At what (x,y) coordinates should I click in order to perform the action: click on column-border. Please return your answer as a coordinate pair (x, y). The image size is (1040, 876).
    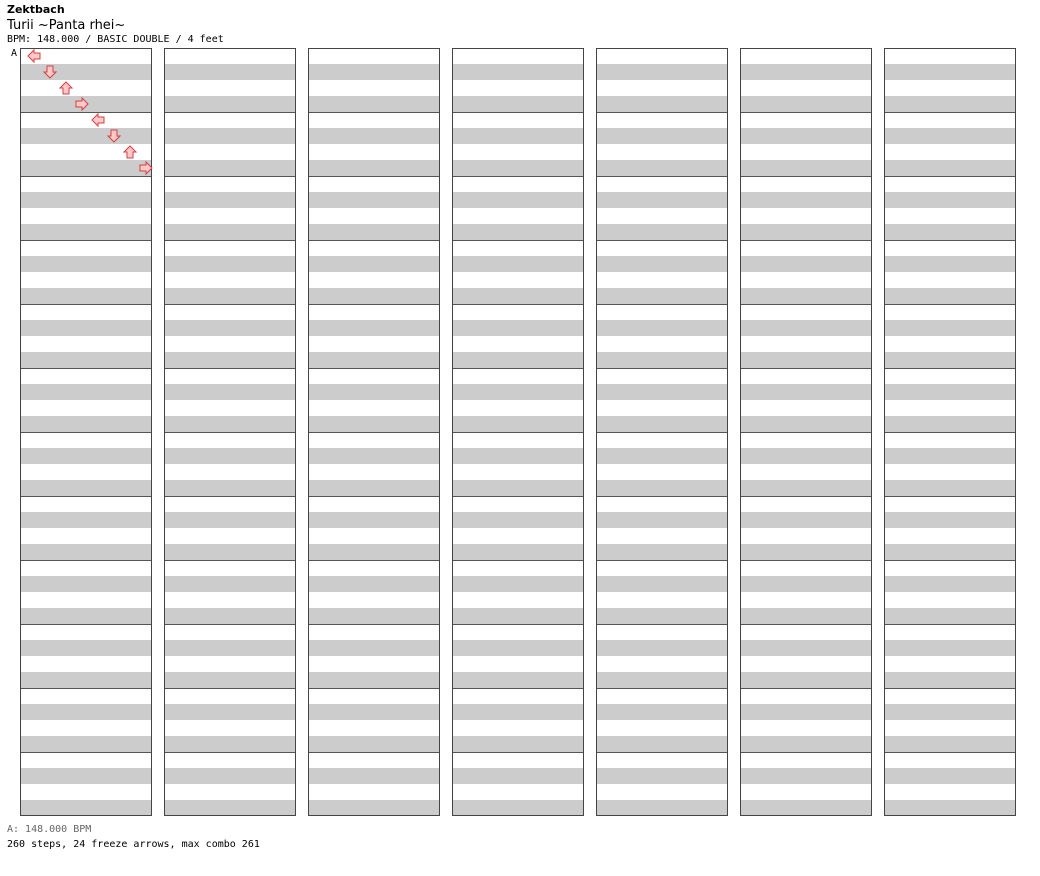
    Looking at the image, I should click on (518, 432).